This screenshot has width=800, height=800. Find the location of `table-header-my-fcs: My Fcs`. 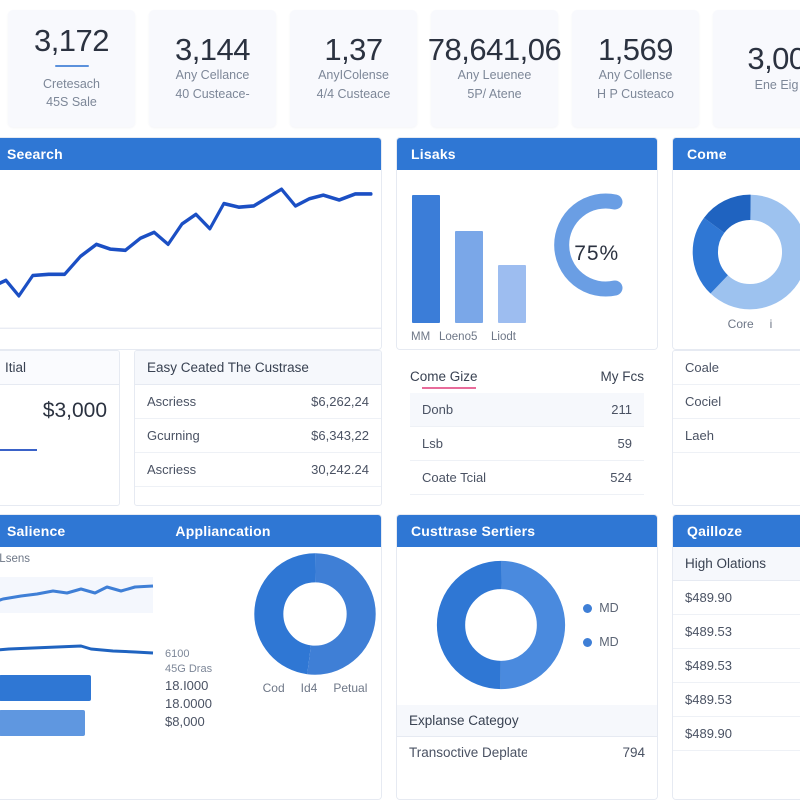

table-header-my-fcs: My Fcs is located at coordinates (622, 377).